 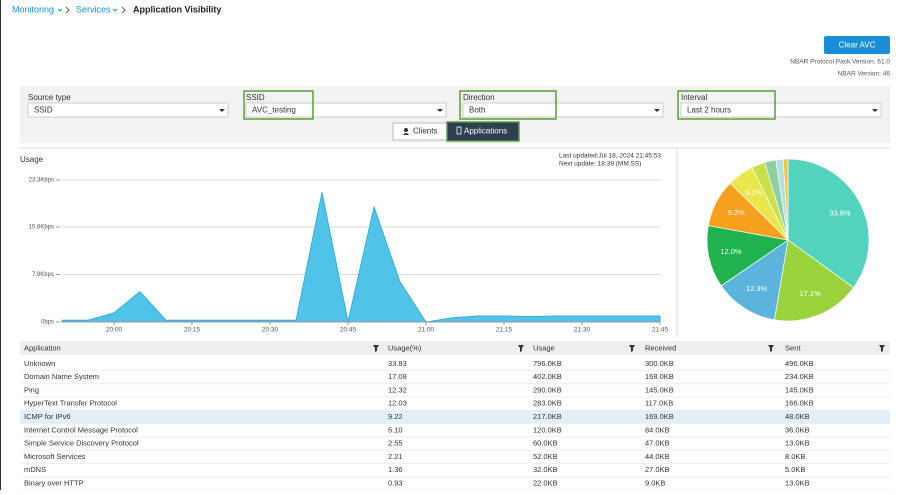 I want to click on table-cell: mDNS, so click(x=35, y=469).